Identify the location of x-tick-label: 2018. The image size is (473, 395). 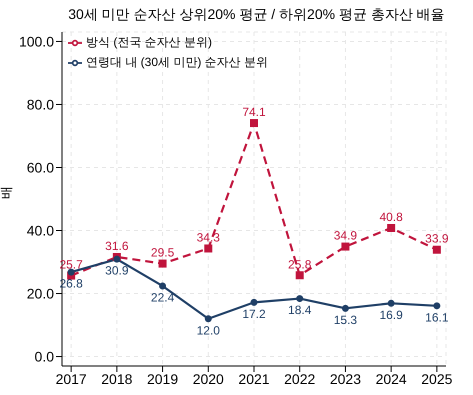
(117, 378).